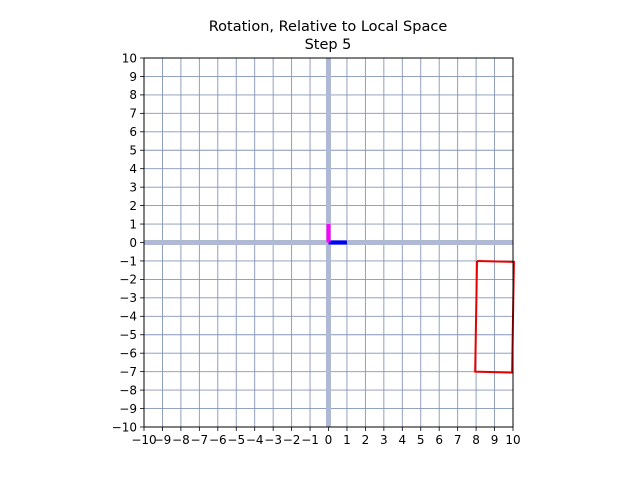 The height and width of the screenshot is (480, 640). I want to click on y-tick-label: −6, so click(128, 354).